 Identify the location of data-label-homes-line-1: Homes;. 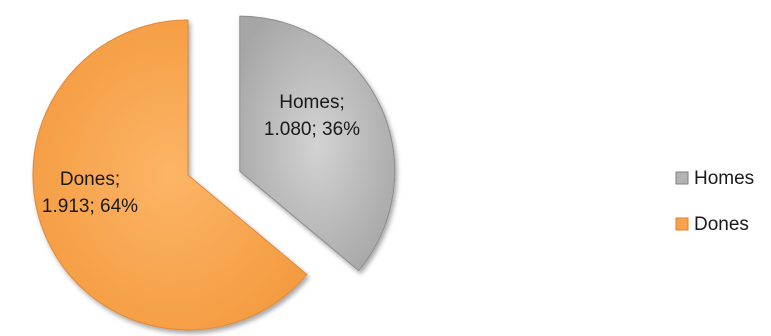
(311, 102).